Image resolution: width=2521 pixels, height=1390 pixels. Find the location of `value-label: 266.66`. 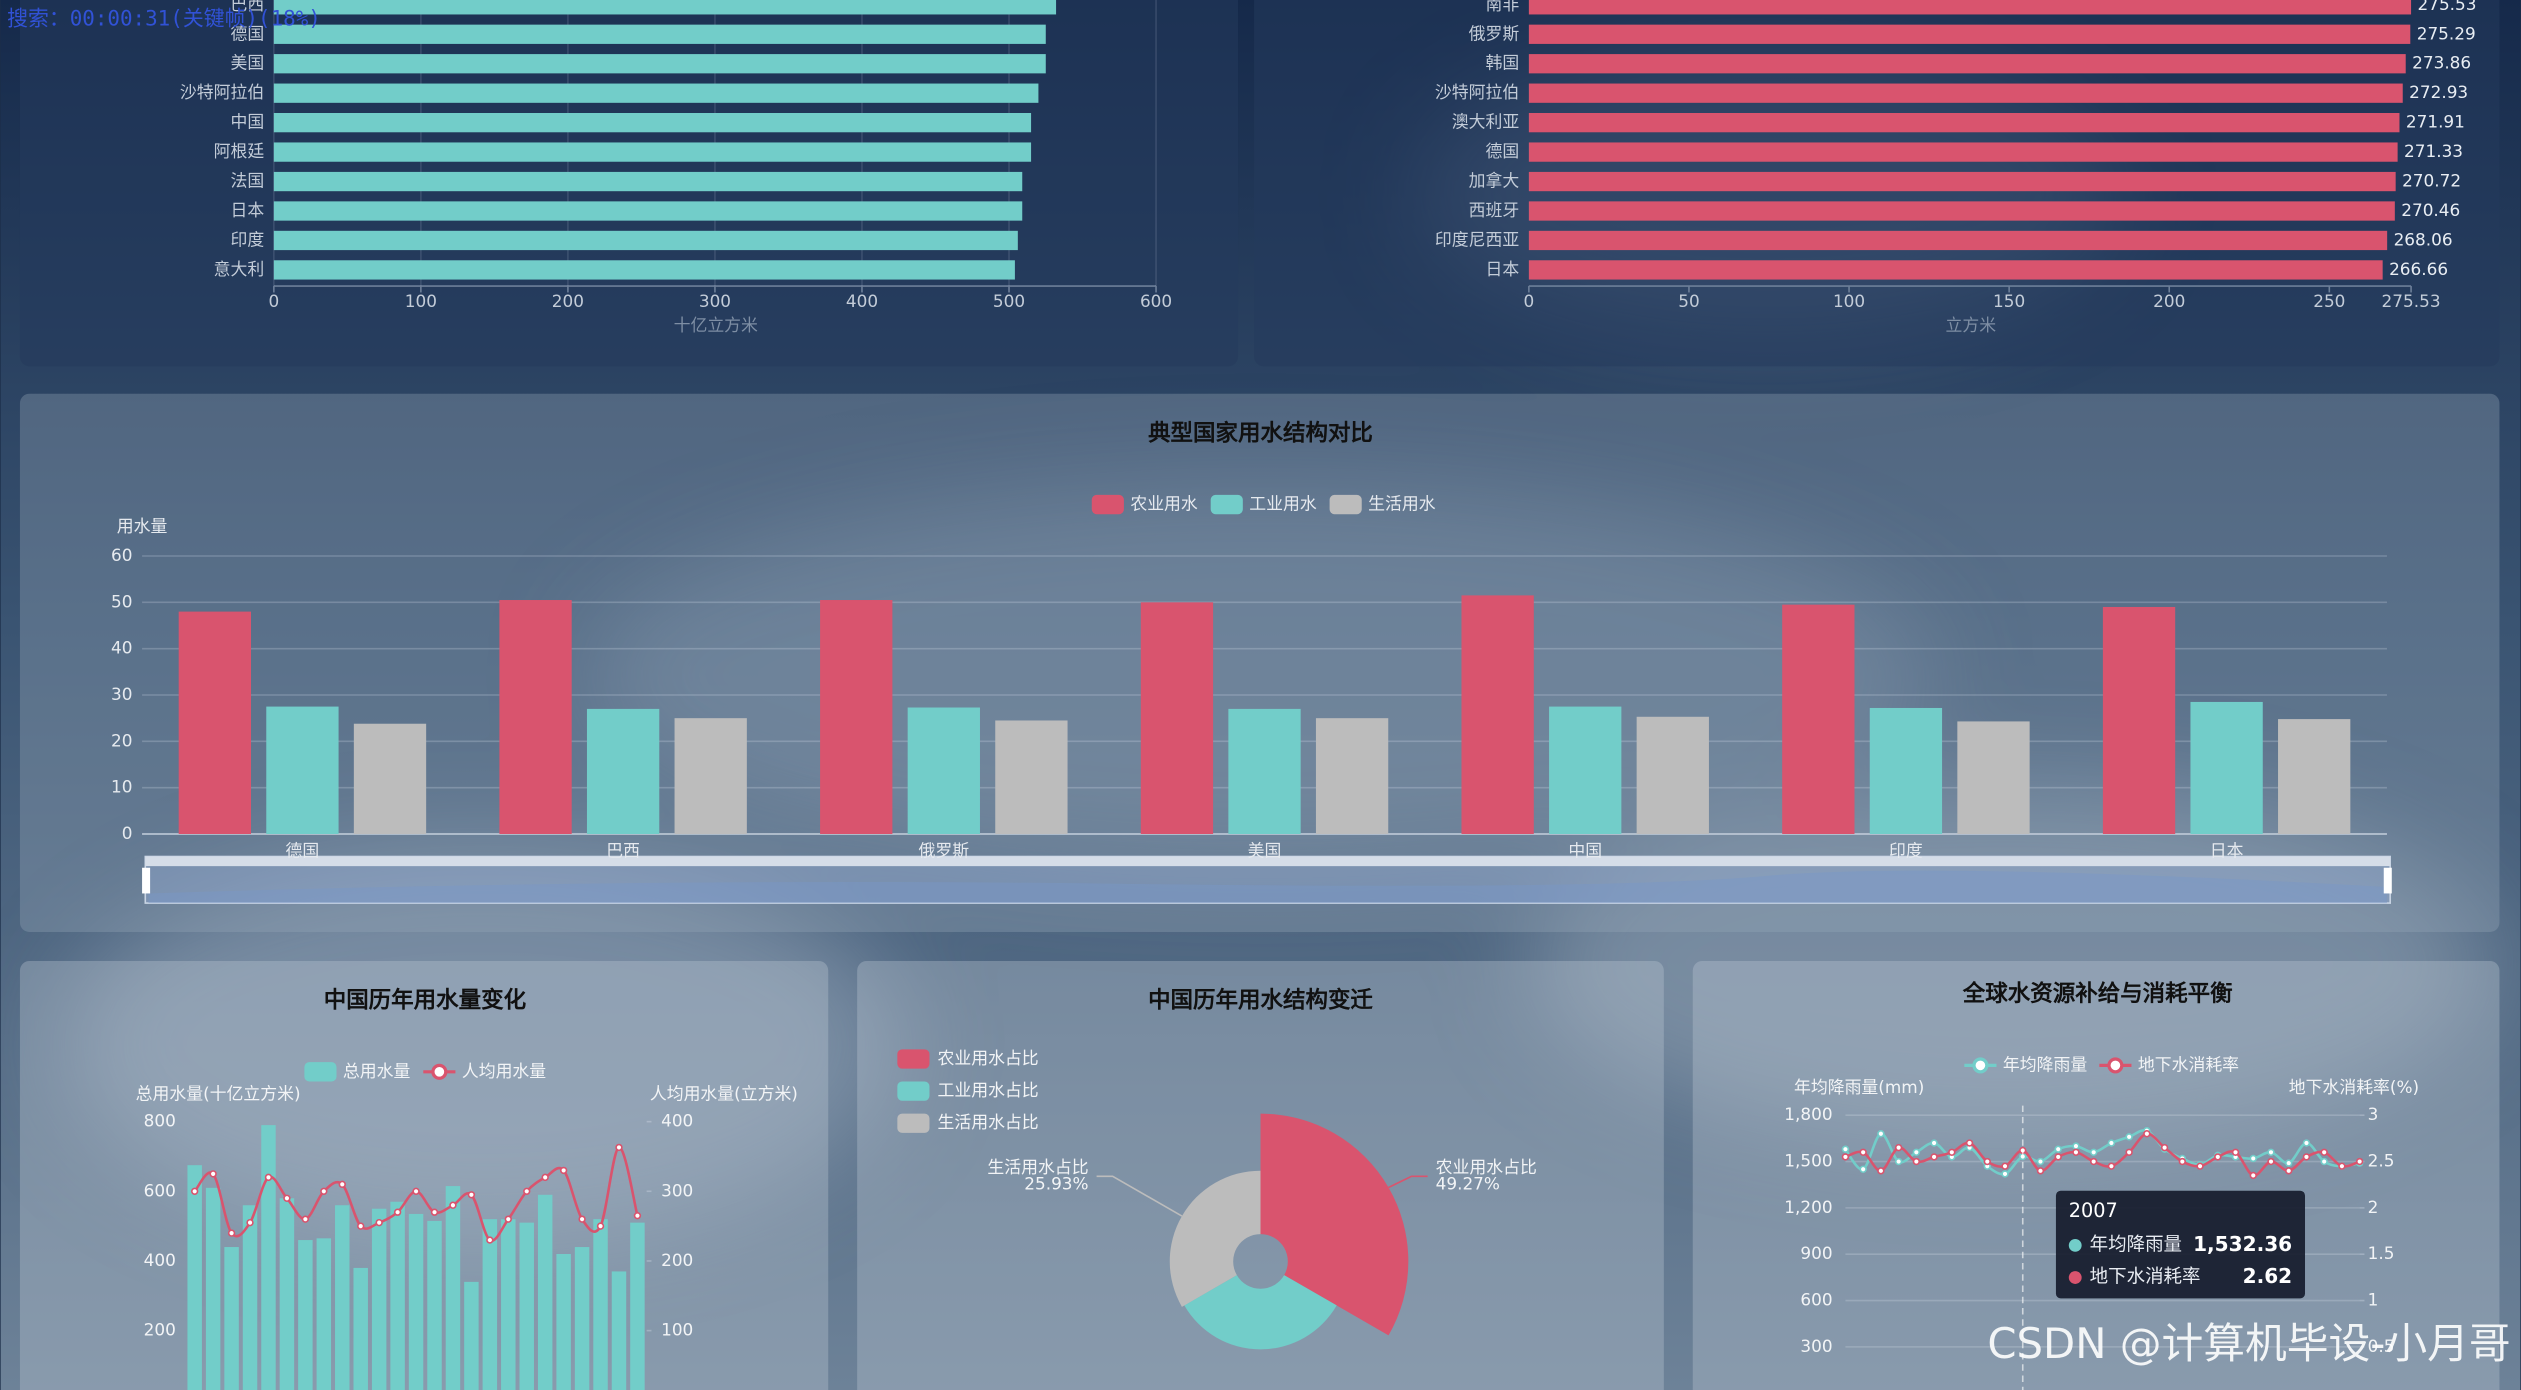

value-label: 266.66 is located at coordinates (2418, 269).